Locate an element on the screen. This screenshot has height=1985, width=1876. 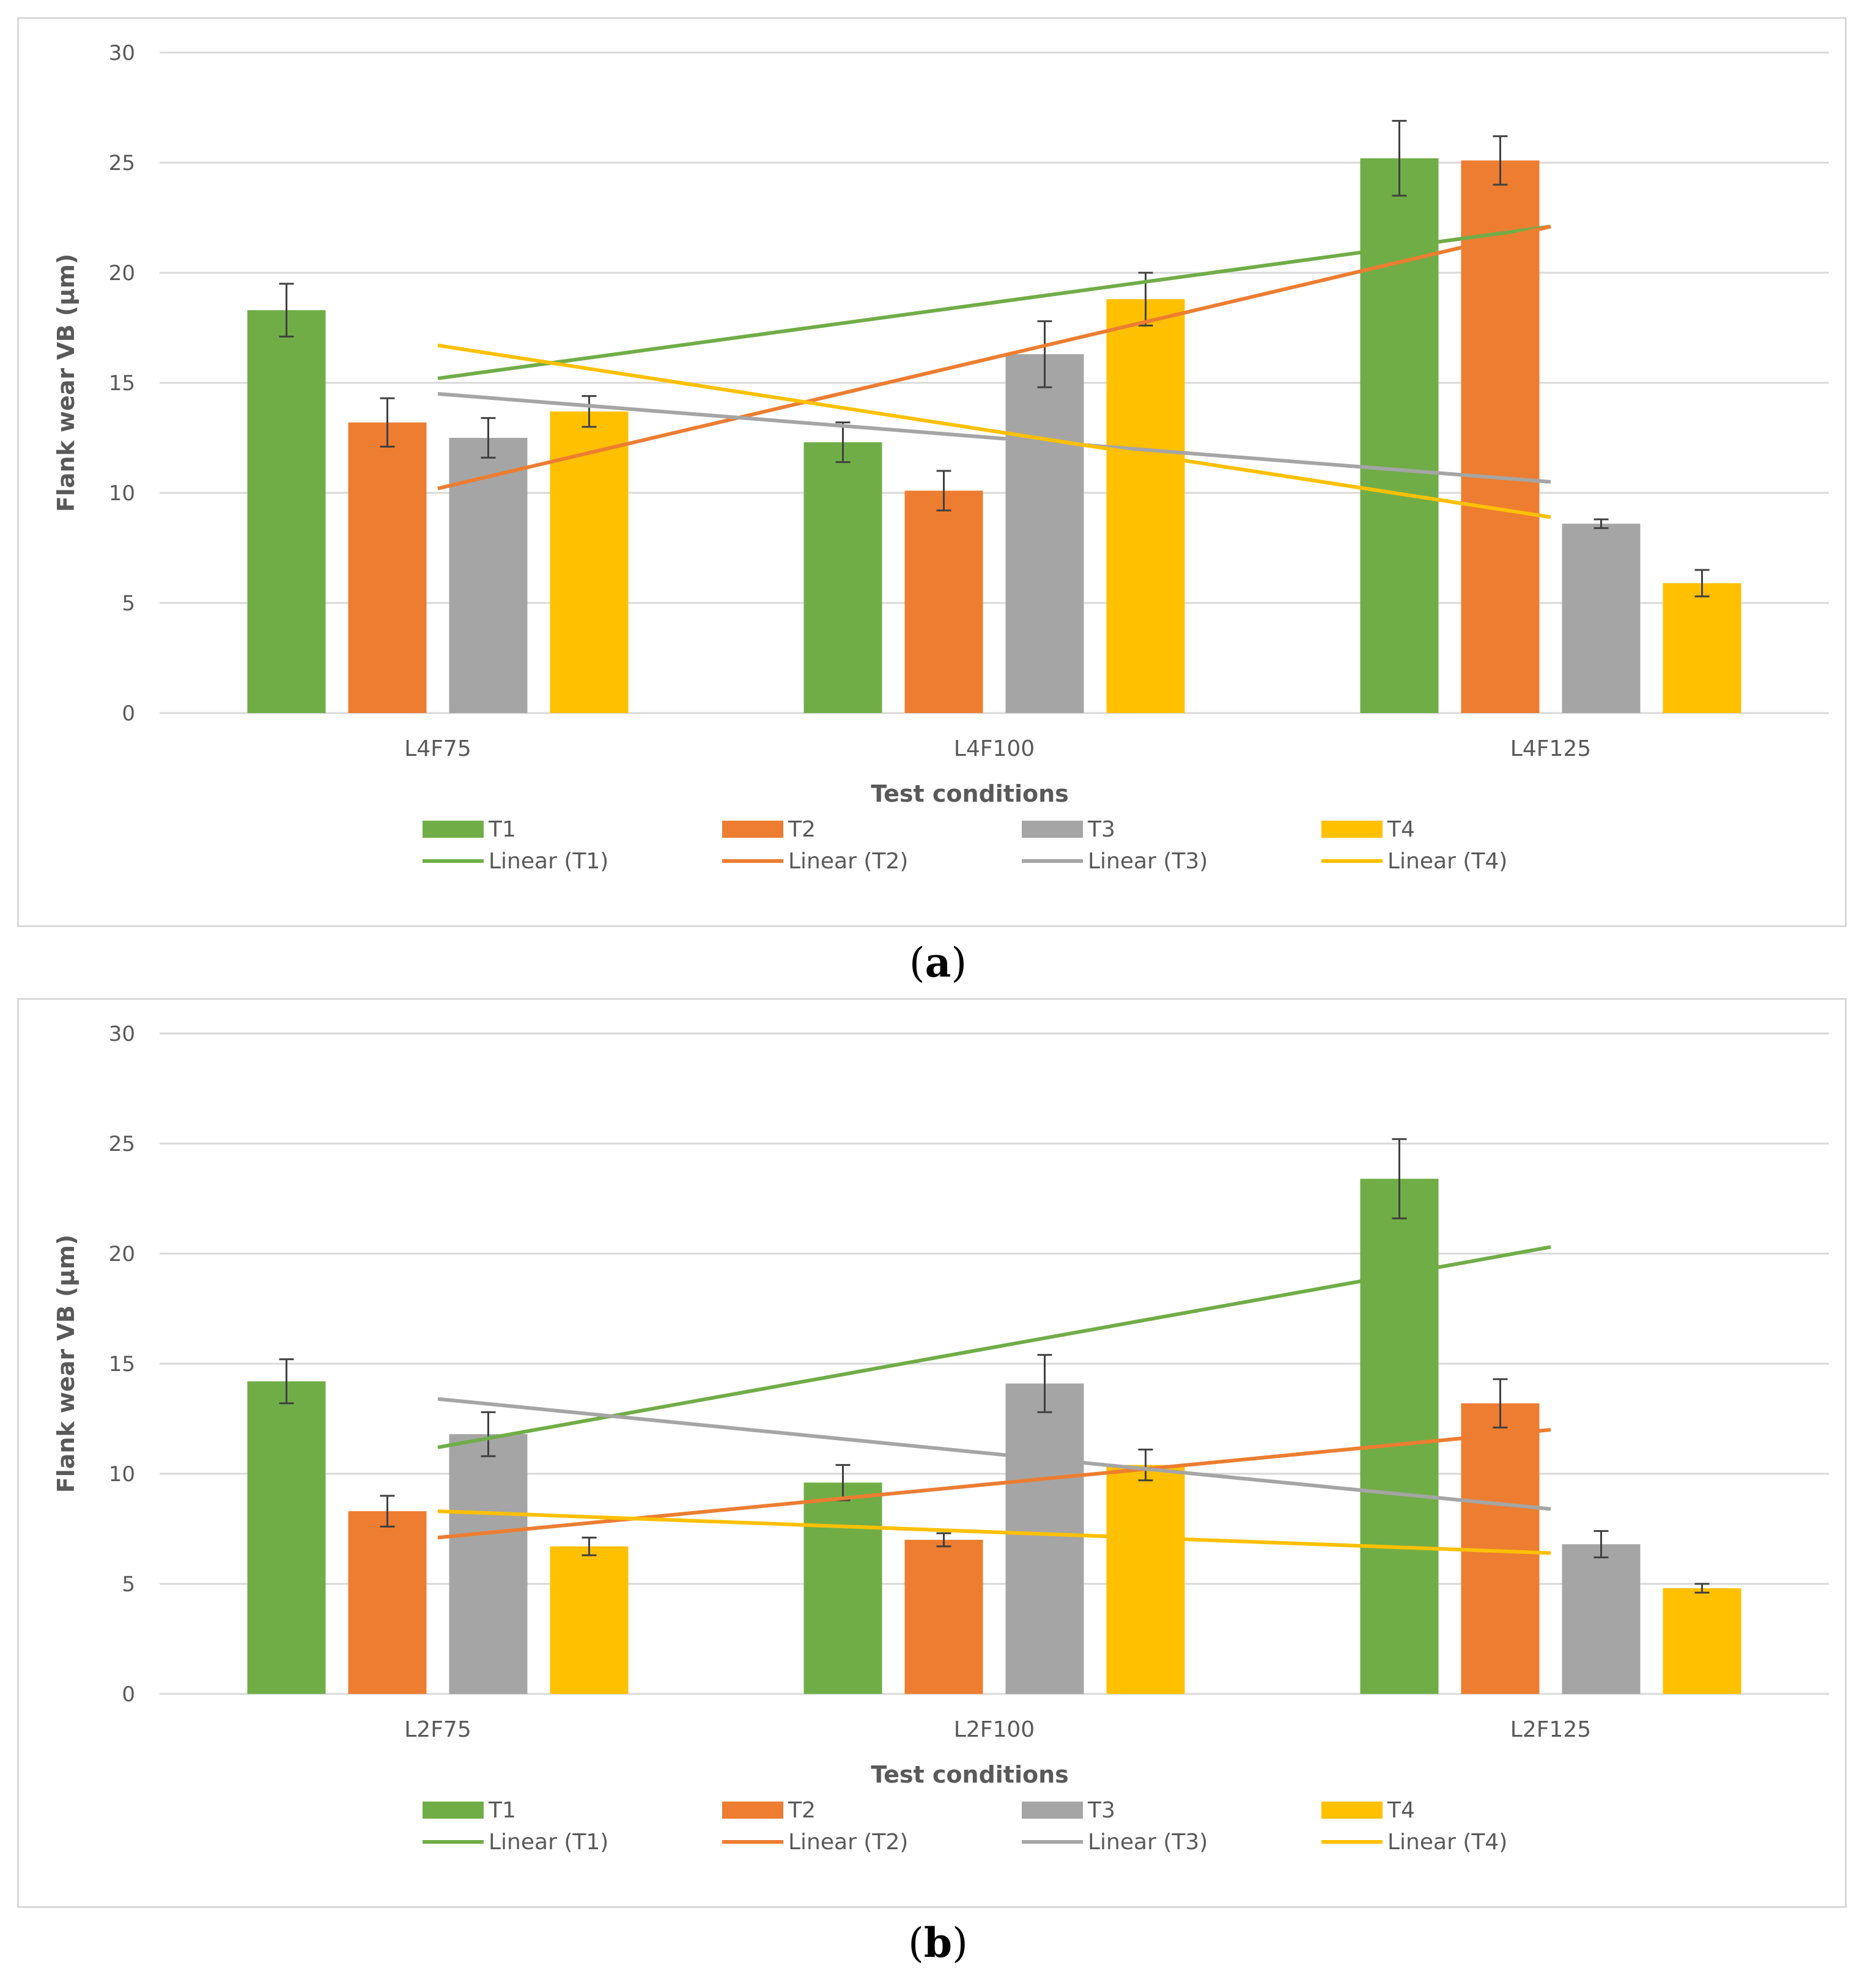
x-tick-label: L2F125 is located at coordinates (1550, 1729).